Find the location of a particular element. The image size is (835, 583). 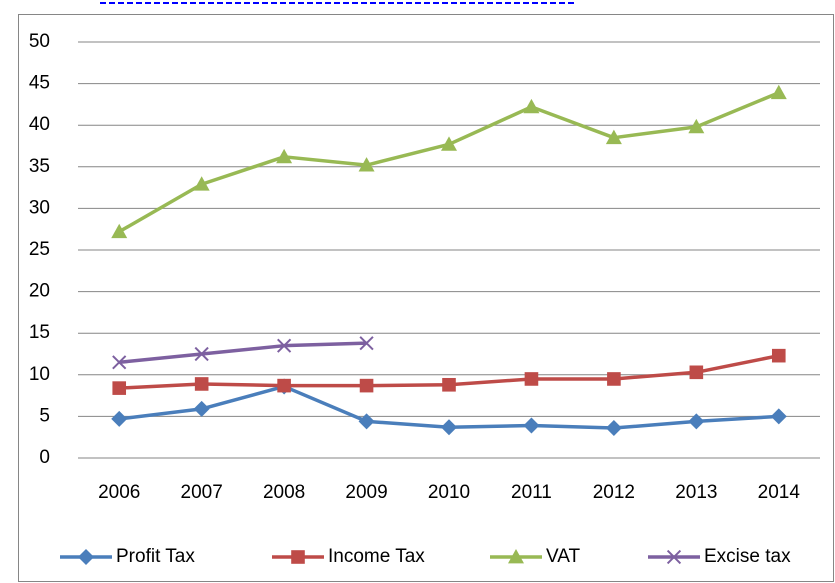

x-tick-label: 2011 is located at coordinates (531, 492).